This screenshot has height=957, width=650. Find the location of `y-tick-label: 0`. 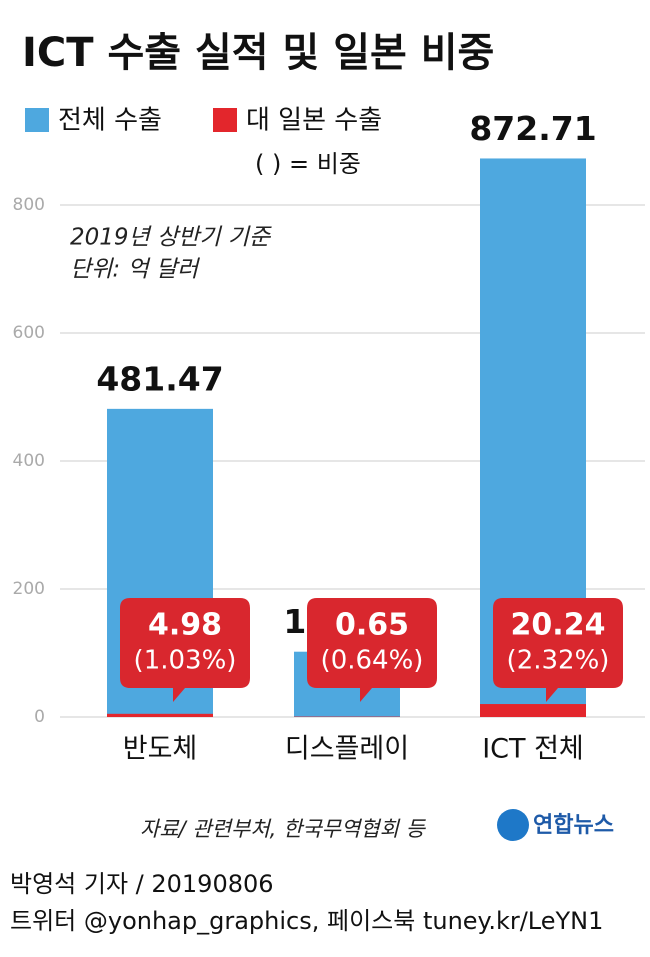

y-tick-label: 0 is located at coordinates (39, 717).